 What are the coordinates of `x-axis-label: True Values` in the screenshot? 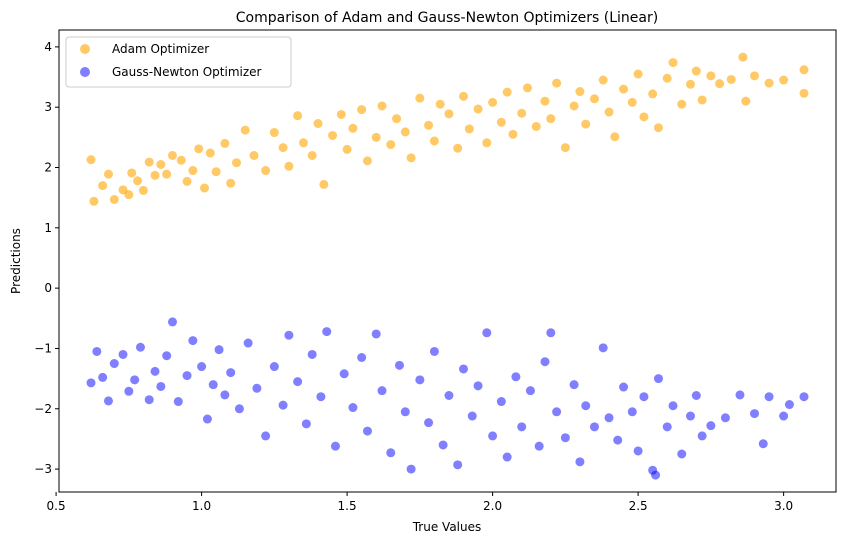 It's located at (447, 527).